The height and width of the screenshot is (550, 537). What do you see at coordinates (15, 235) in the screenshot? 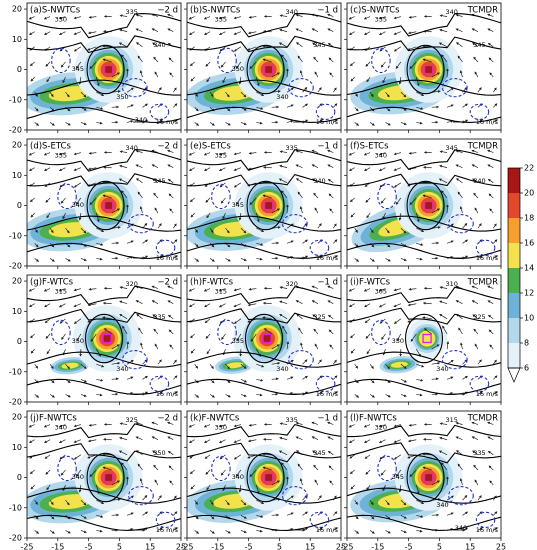
I see `y-tick-label: -10` at bounding box center [15, 235].